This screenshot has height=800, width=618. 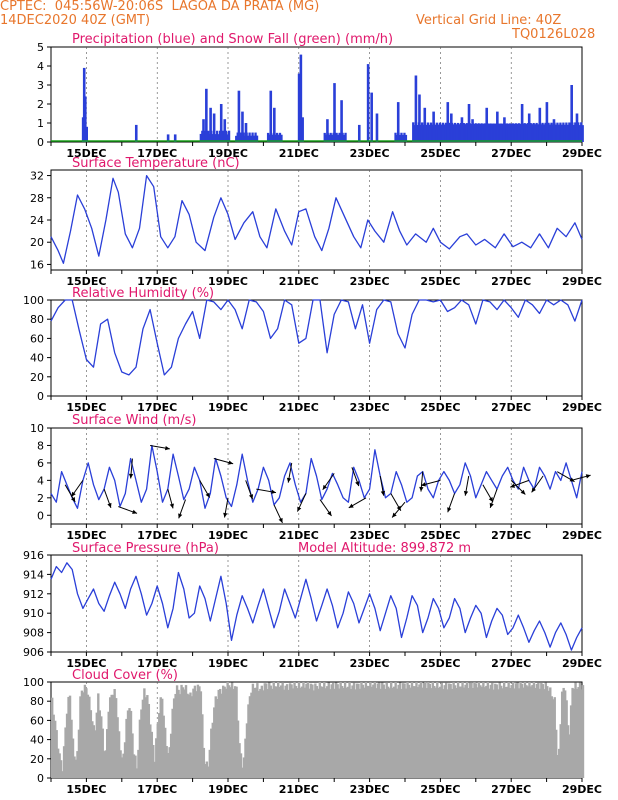 I want to click on cloud-xtick-label: 27DEC, so click(x=511, y=789).